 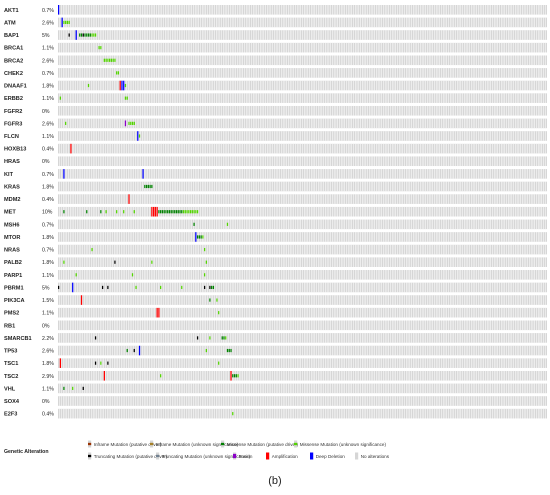 What do you see at coordinates (302, 237) in the screenshot?
I see `gene-track-mtor` at bounding box center [302, 237].